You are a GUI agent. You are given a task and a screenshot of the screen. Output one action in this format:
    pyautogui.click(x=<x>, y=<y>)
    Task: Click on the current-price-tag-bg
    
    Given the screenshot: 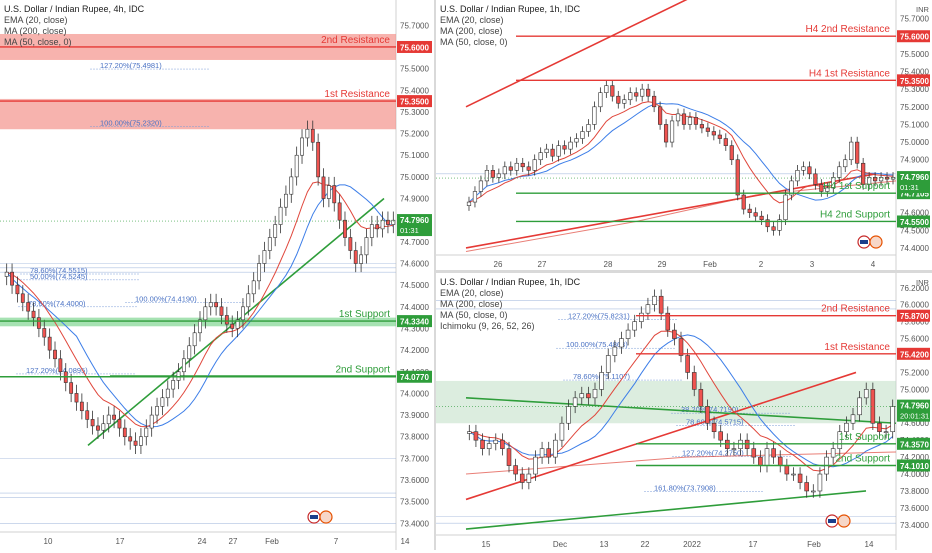 What is the action you would take?
    pyautogui.click(x=913, y=410)
    